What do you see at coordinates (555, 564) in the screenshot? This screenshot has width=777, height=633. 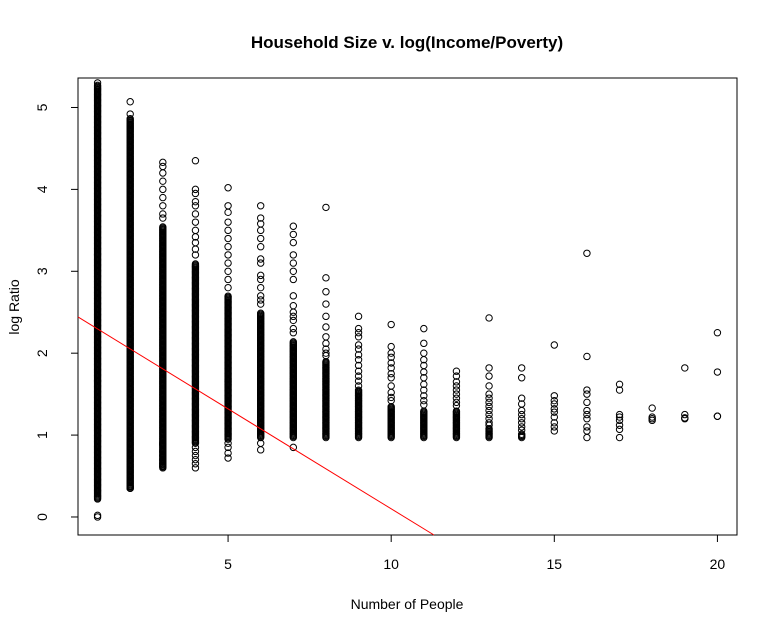 I see `x-tick-label: 15` at bounding box center [555, 564].